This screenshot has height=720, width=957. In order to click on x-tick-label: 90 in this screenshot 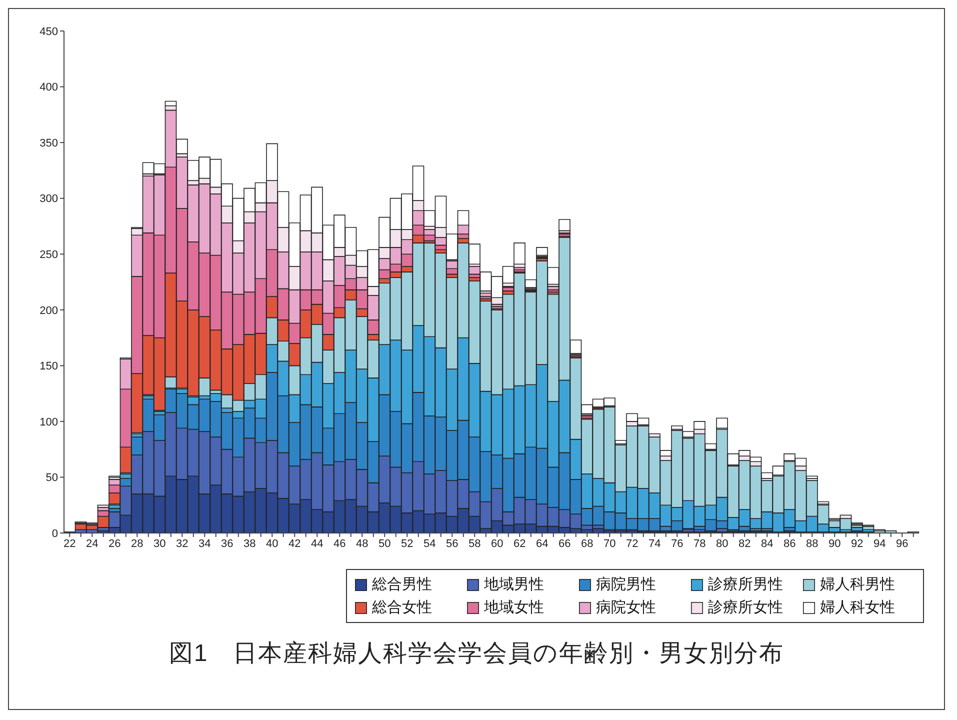, I will do `click(834, 544)`.